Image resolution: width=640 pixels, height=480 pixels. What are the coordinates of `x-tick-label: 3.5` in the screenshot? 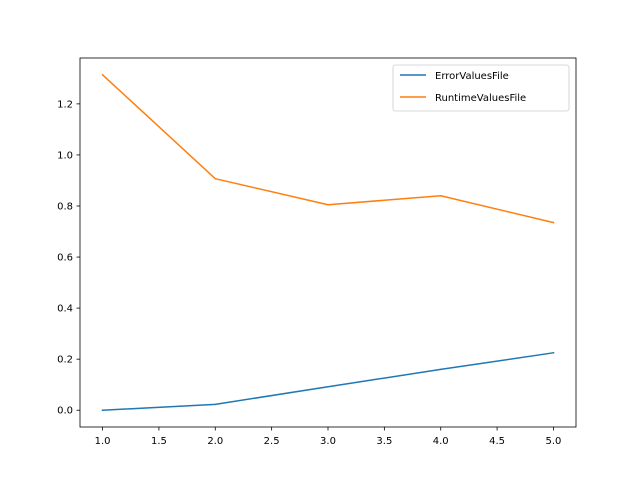 It's located at (384, 441).